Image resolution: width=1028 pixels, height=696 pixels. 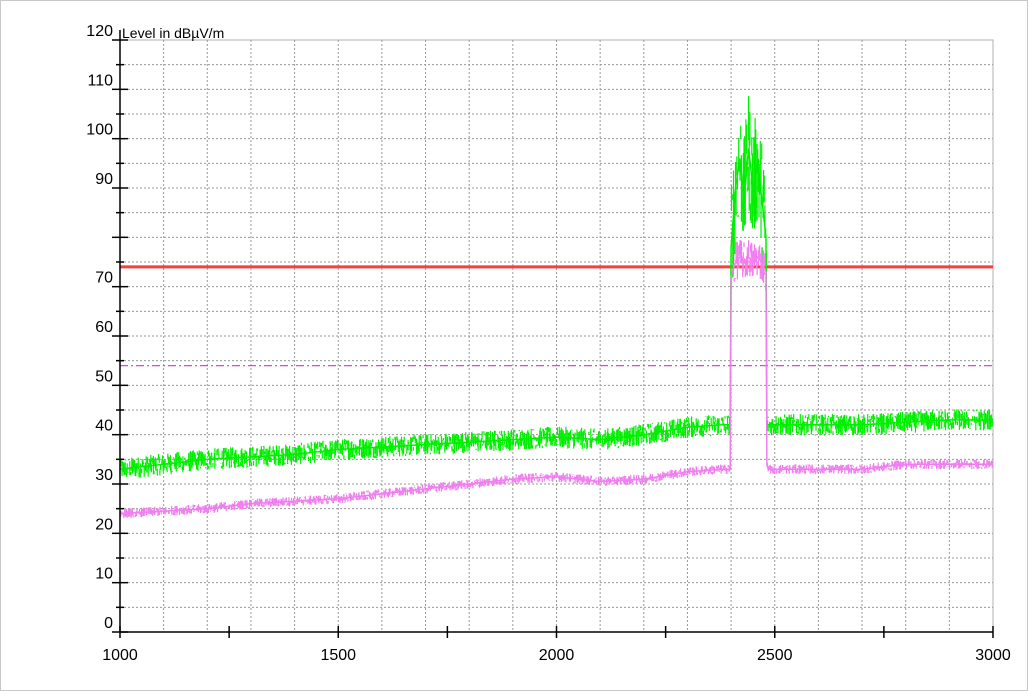 I want to click on x-tick-label: 1000, so click(x=120, y=655).